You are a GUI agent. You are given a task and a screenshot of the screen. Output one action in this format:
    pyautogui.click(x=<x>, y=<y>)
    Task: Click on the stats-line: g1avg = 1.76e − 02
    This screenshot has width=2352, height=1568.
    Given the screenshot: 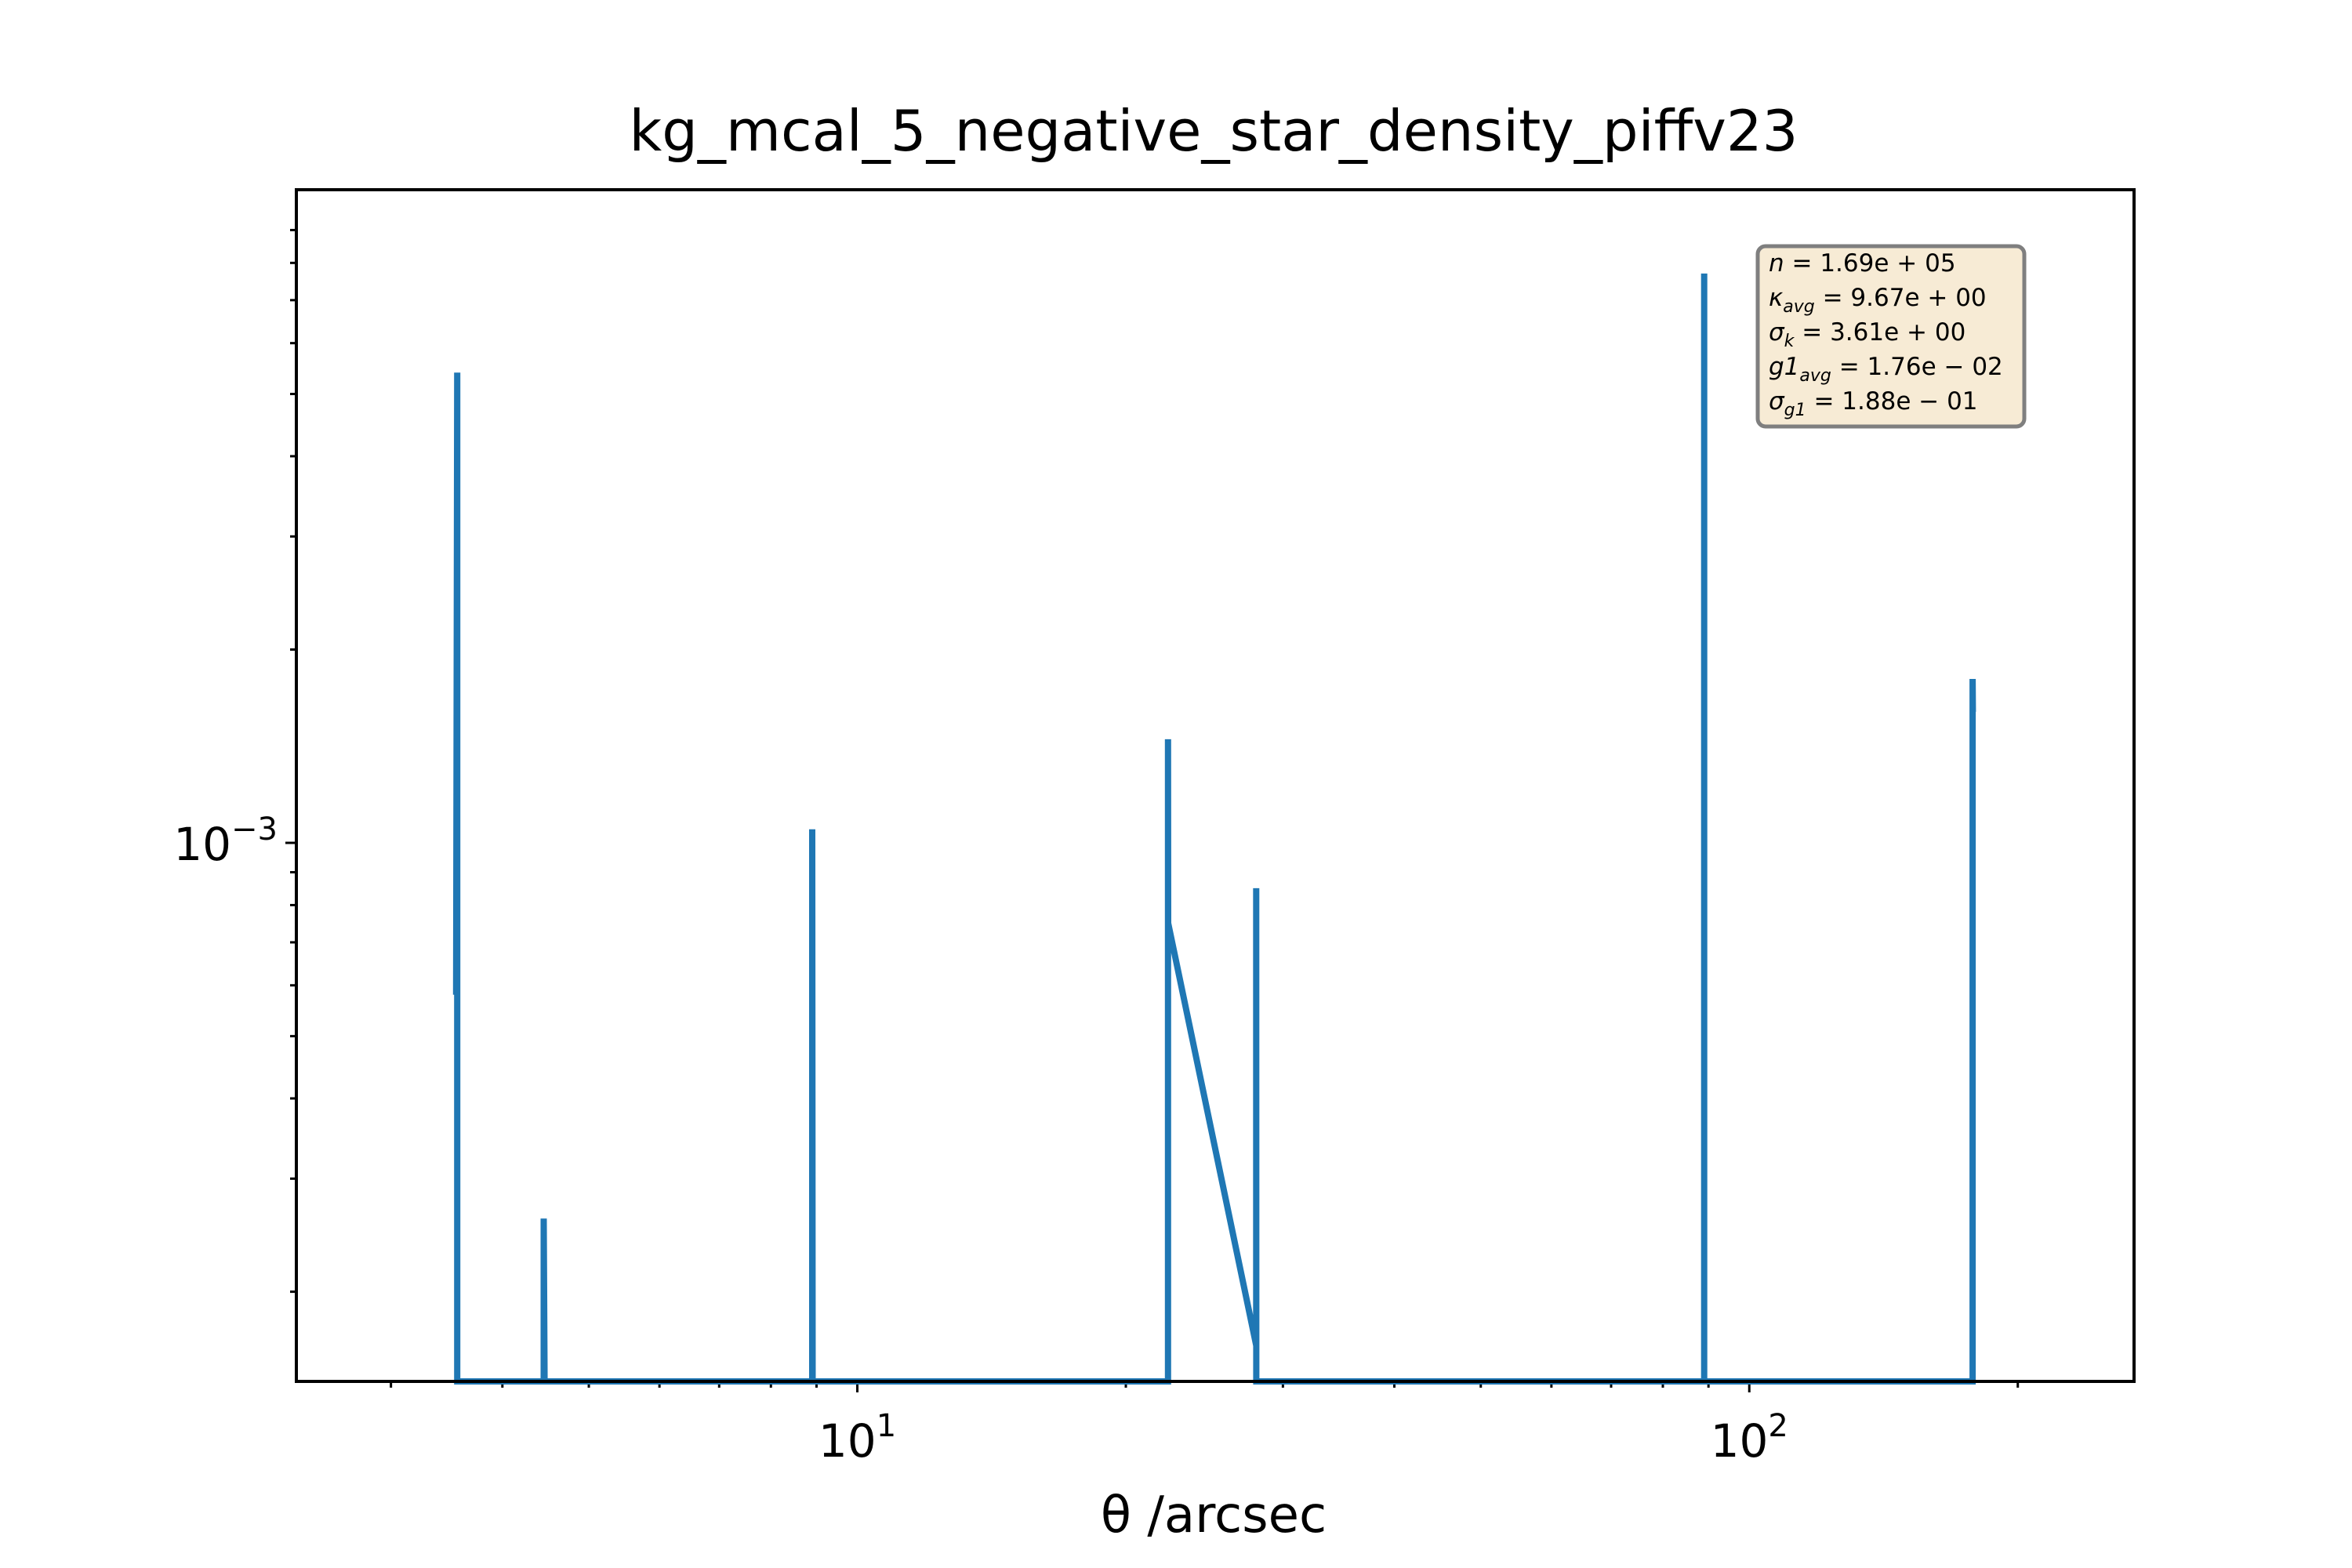 What is the action you would take?
    pyautogui.click(x=1886, y=369)
    